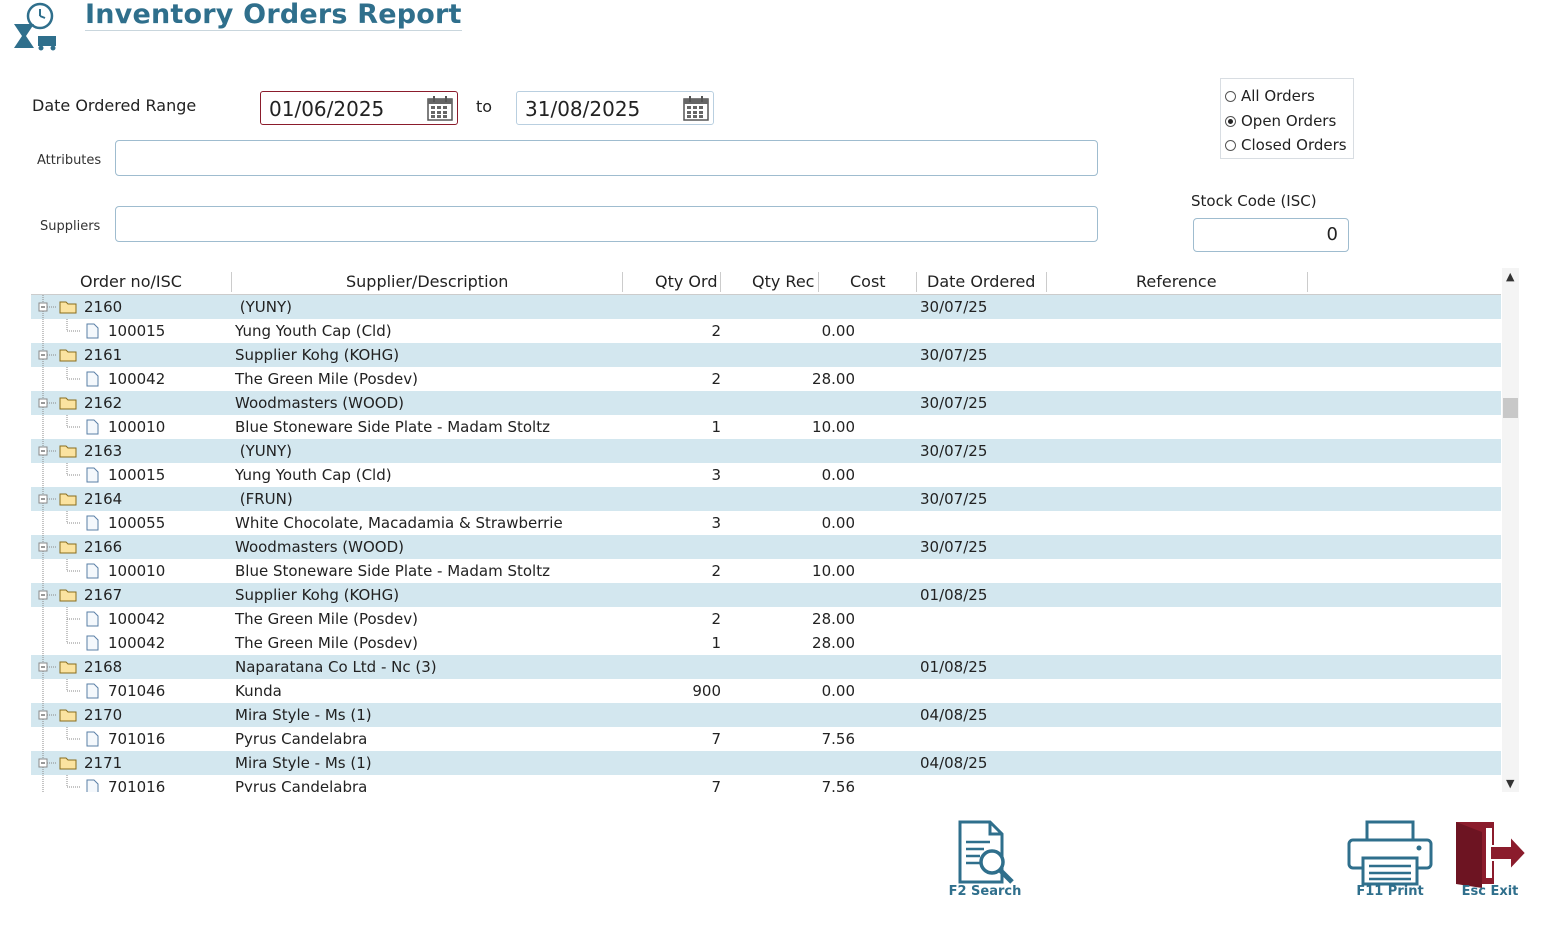 The height and width of the screenshot is (929, 1550). What do you see at coordinates (359, 108) in the screenshot?
I see `date-from-field: 01/06/2025` at bounding box center [359, 108].